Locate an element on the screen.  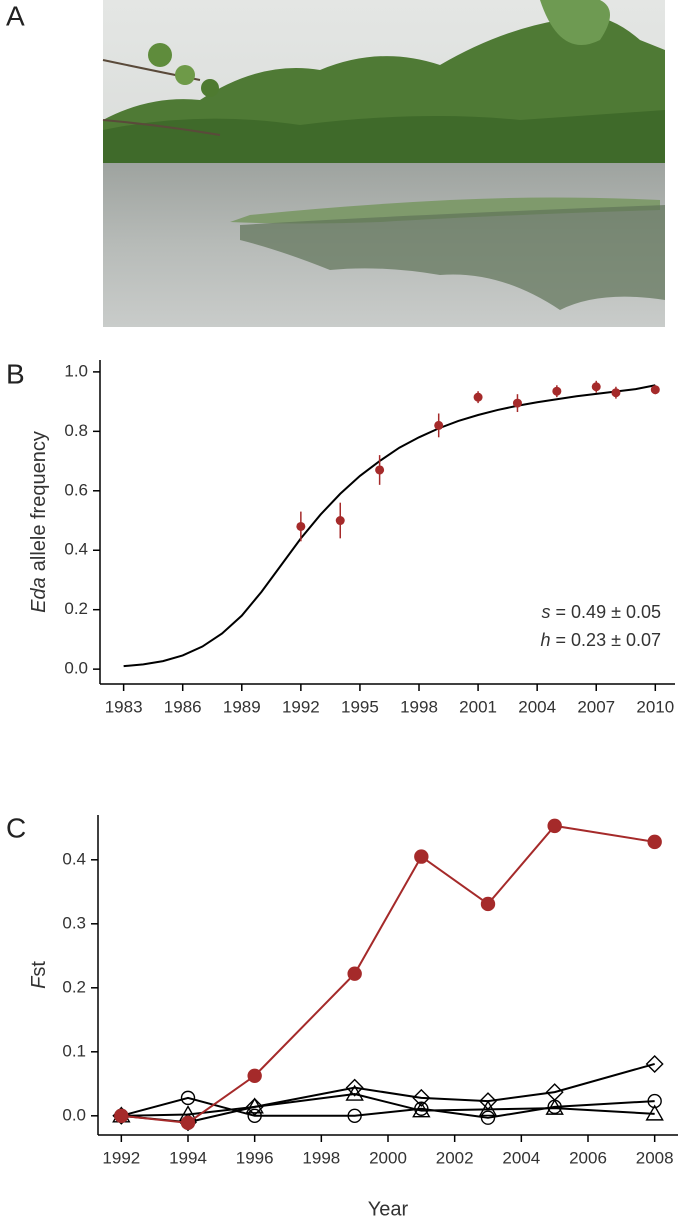
x-tick-label: 1983 is located at coordinates (124, 706).